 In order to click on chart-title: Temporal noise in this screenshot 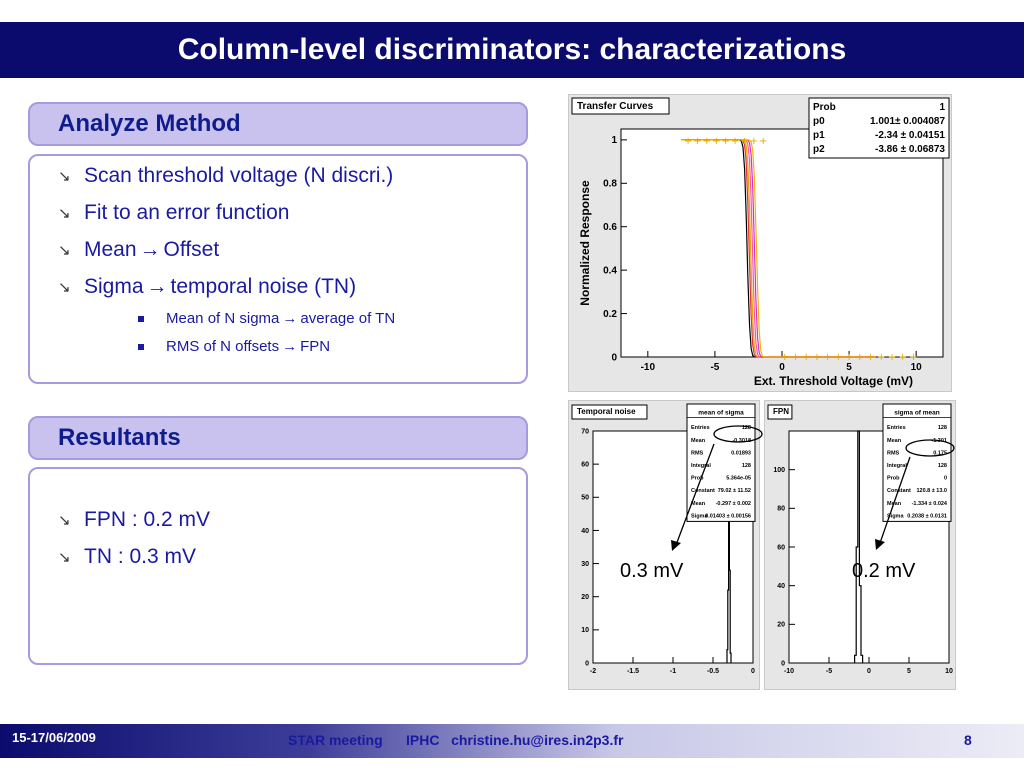, I will do `click(606, 411)`.